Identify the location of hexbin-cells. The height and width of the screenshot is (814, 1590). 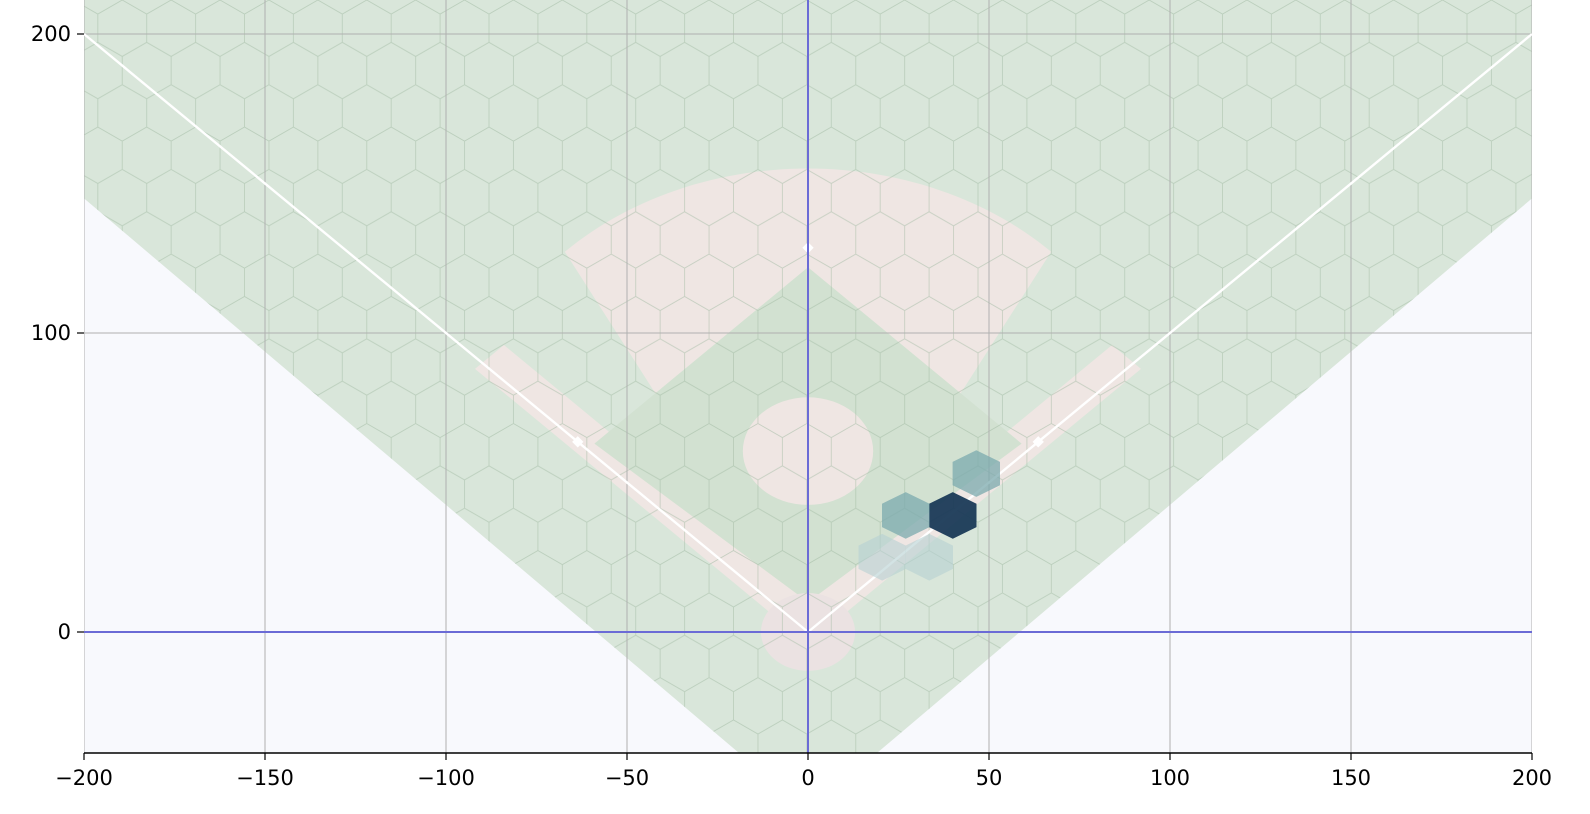
(929, 515).